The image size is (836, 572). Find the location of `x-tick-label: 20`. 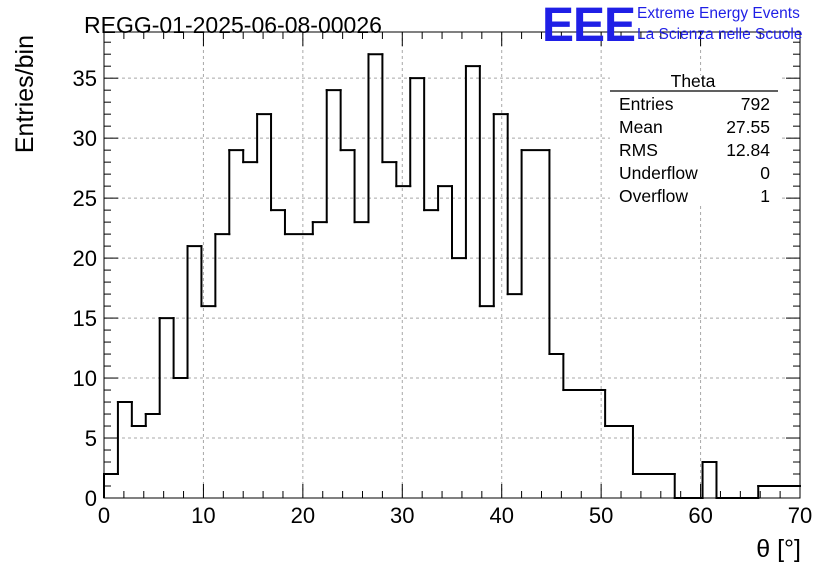

x-tick-label: 20 is located at coordinates (303, 515).